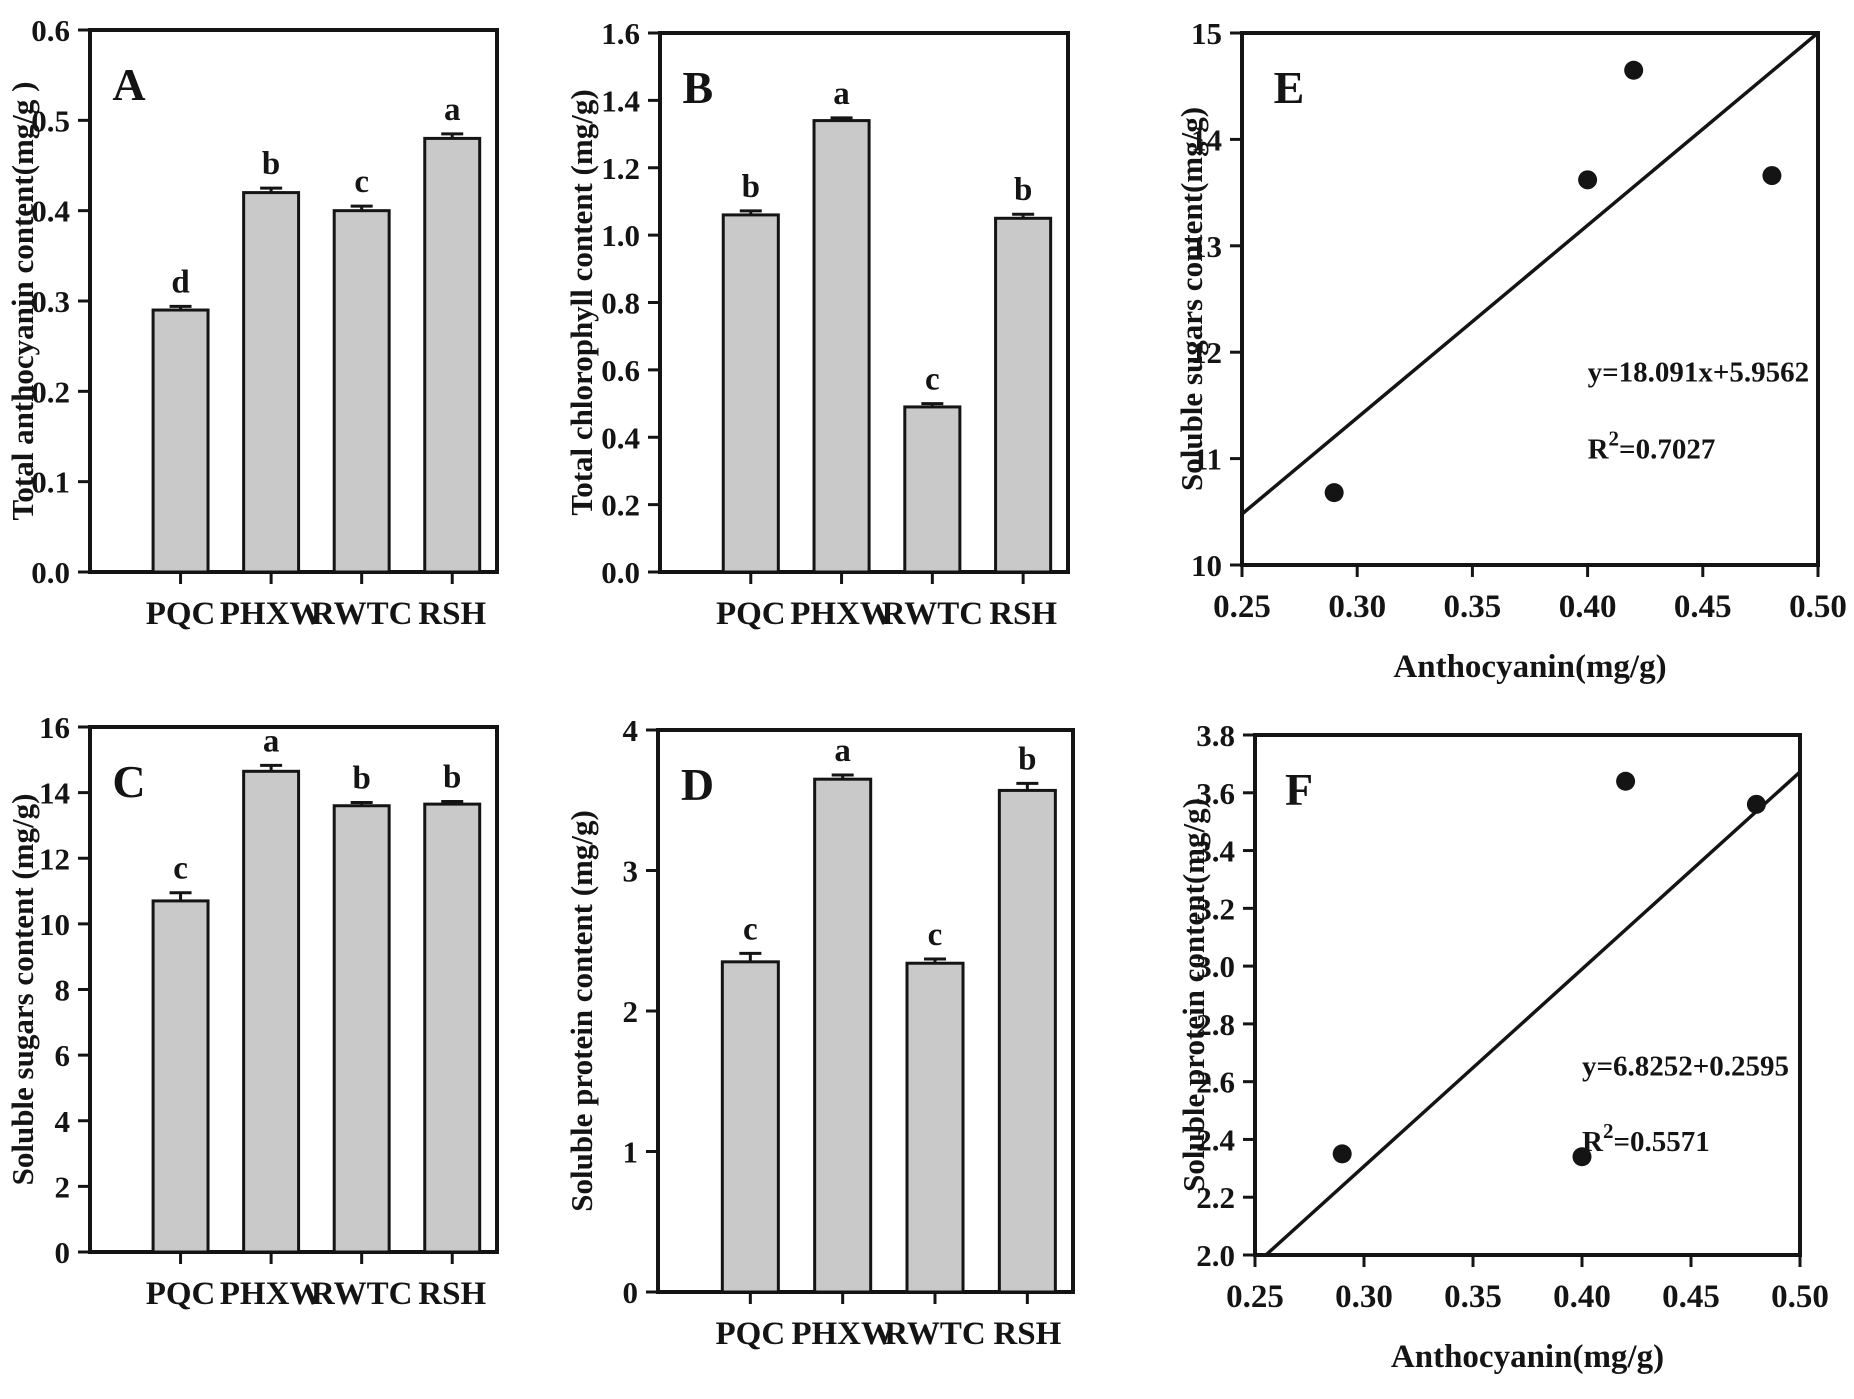 This screenshot has width=1854, height=1399. Describe the element at coordinates (631, 1011) in the screenshot. I see `y-tick-label: 2` at that location.